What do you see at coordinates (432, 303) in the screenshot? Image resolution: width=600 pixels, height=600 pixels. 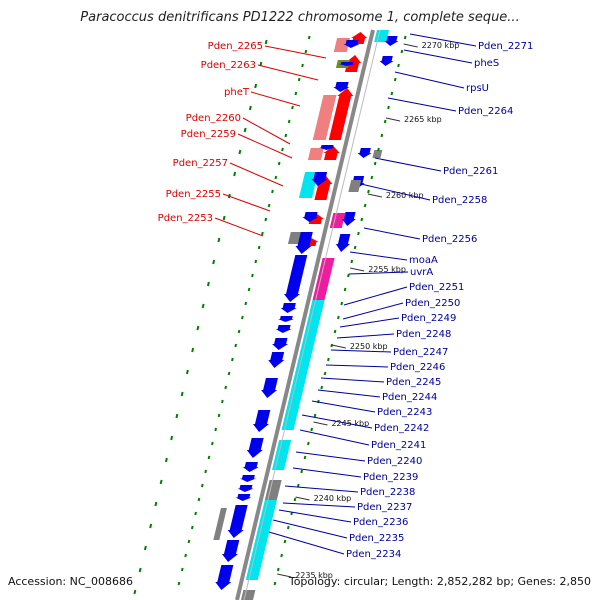 I see `right-gene-label: Pden_2250` at bounding box center [432, 303].